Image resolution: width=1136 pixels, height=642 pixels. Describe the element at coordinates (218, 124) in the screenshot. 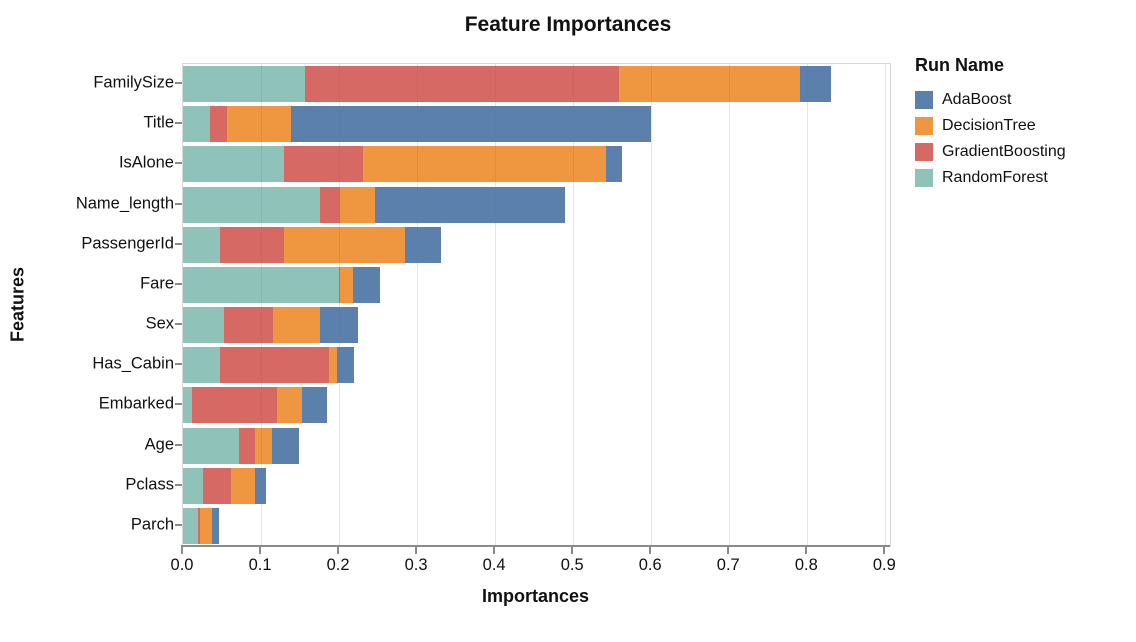

I see `bar-segment-Title-GradientBoosting` at that location.